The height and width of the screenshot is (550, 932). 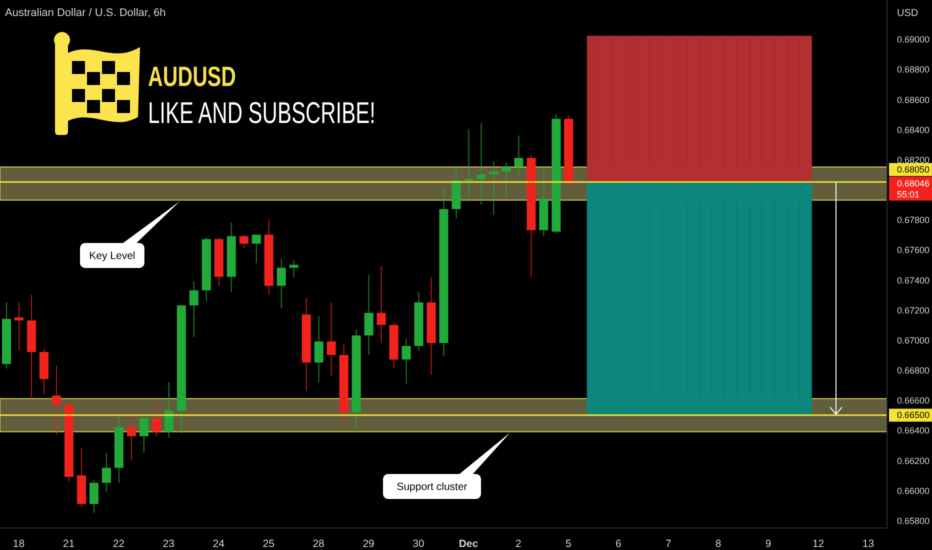 I want to click on y-tick-label: 0.67600, so click(x=913, y=250).